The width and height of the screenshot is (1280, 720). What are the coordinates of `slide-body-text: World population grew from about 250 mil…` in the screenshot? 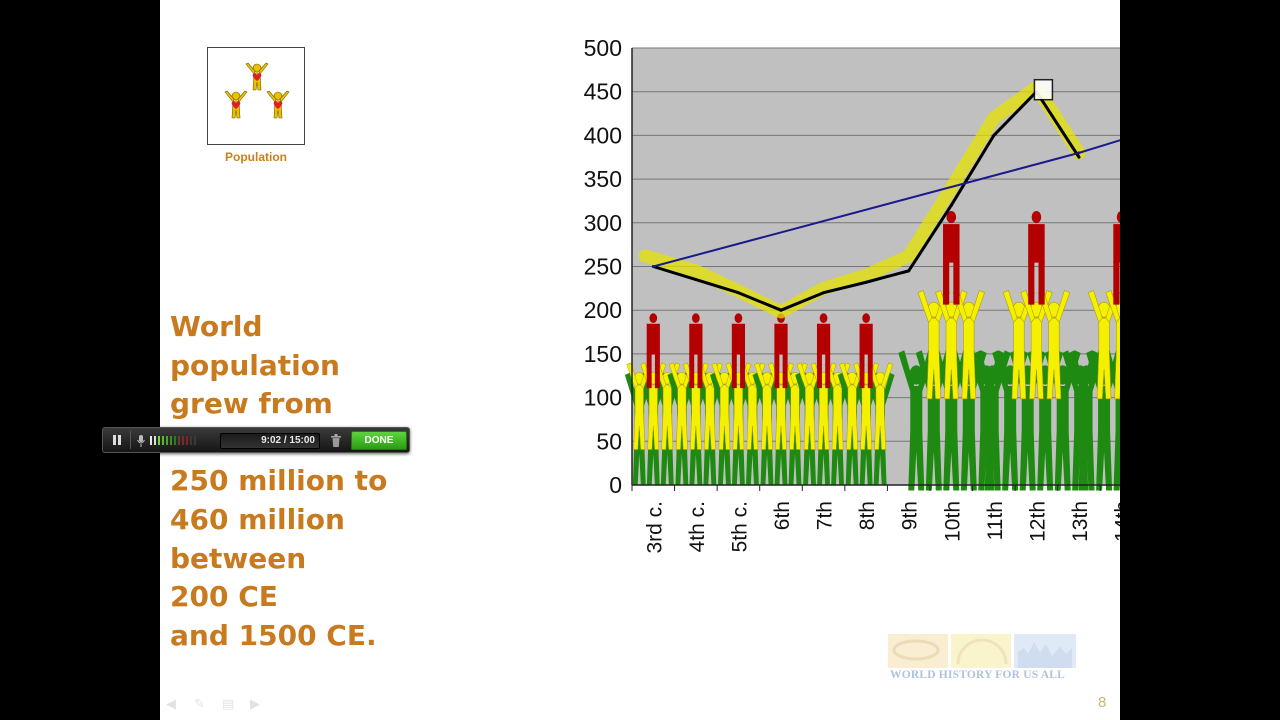 It's located at (286, 481).